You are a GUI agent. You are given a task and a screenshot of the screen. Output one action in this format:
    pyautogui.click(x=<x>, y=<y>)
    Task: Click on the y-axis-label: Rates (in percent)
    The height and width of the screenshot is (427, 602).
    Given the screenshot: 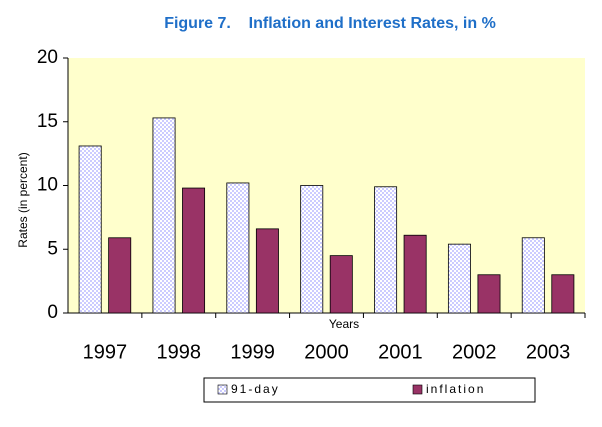 What is the action you would take?
    pyautogui.click(x=23, y=199)
    